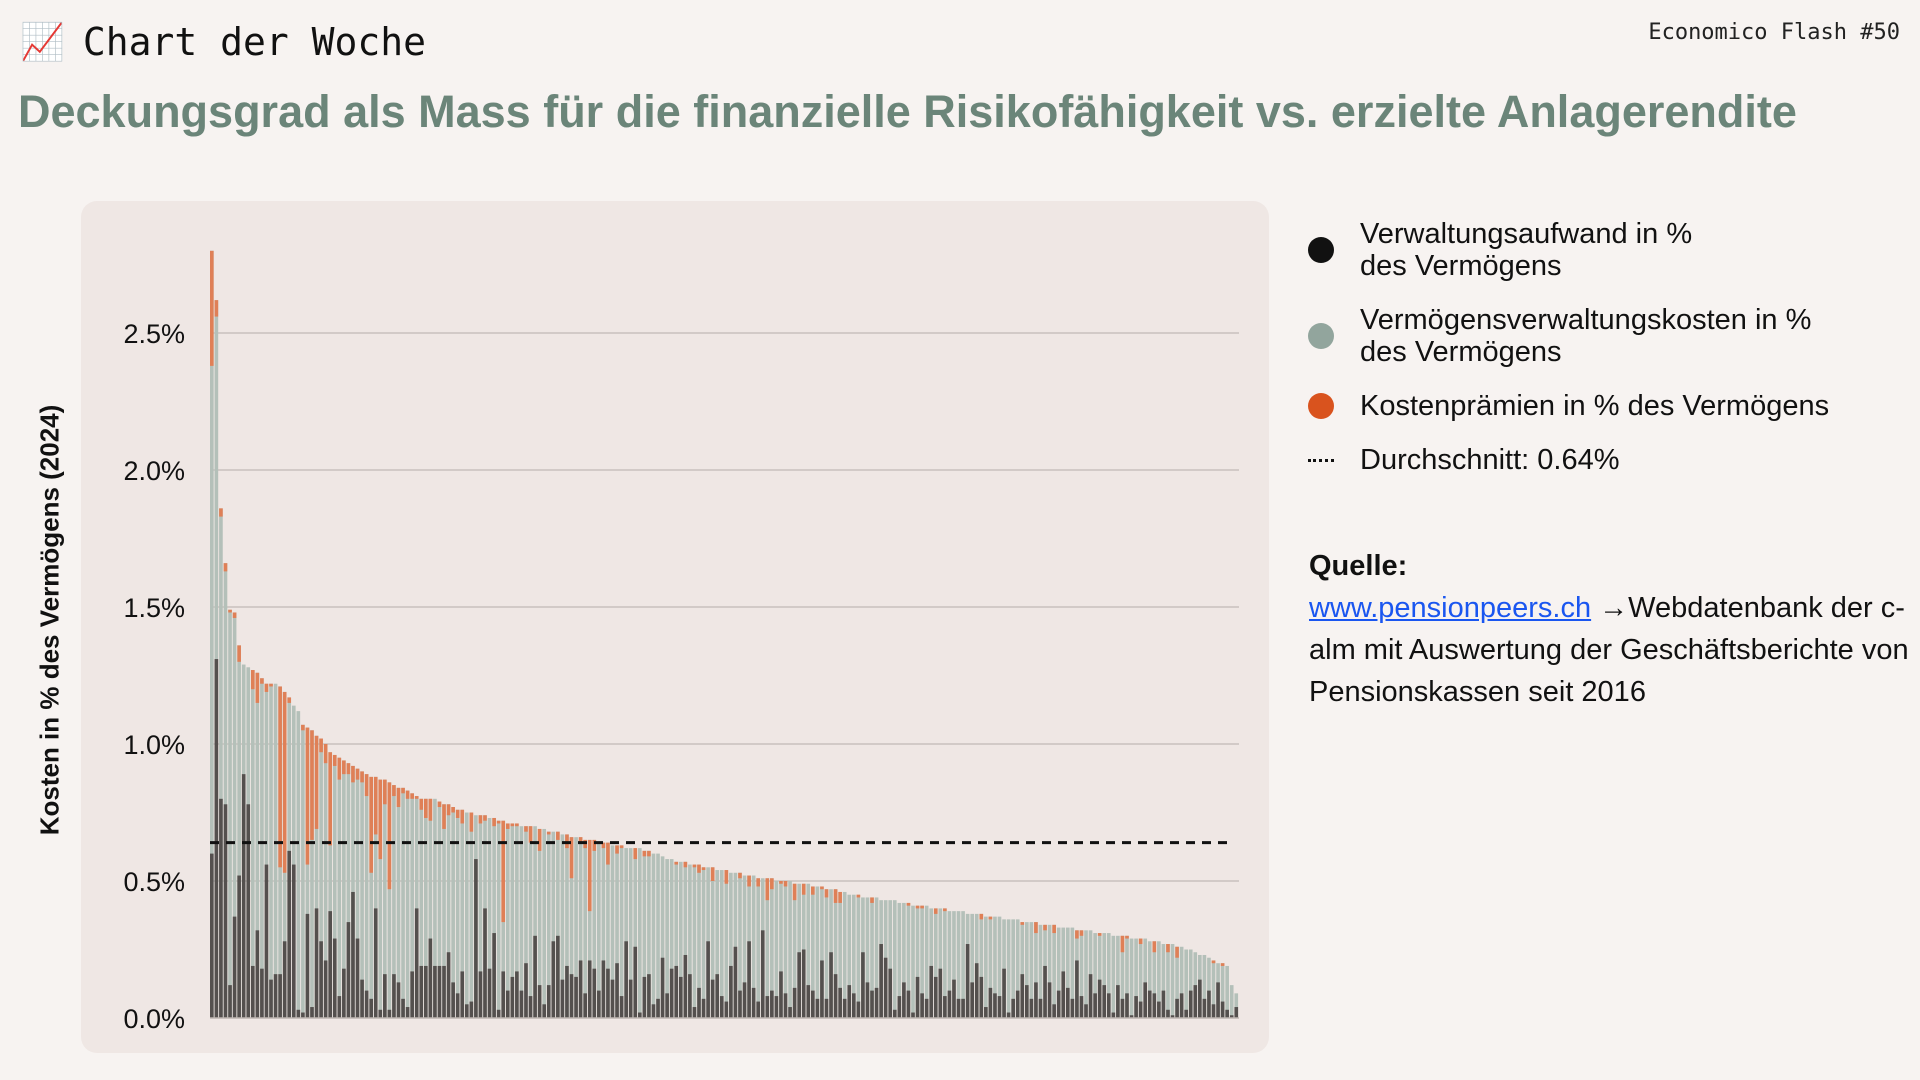 The width and height of the screenshot is (1920, 1080). Describe the element at coordinates (1321, 336) in the screenshot. I see `legend-dot-grey-icon` at that location.